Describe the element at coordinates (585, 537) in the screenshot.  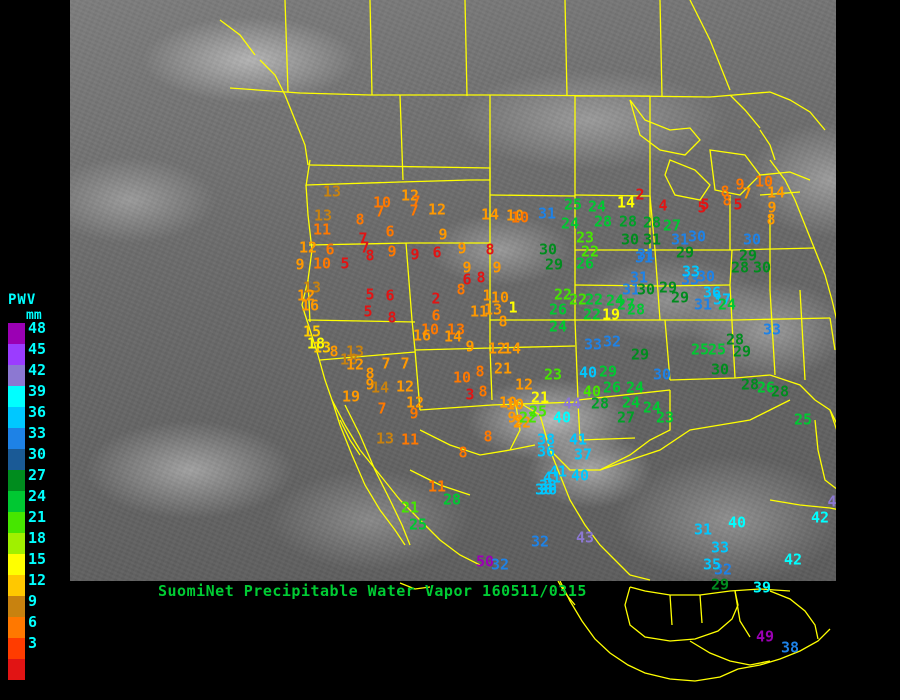
I see `pwv-station-value: 43` at that location.